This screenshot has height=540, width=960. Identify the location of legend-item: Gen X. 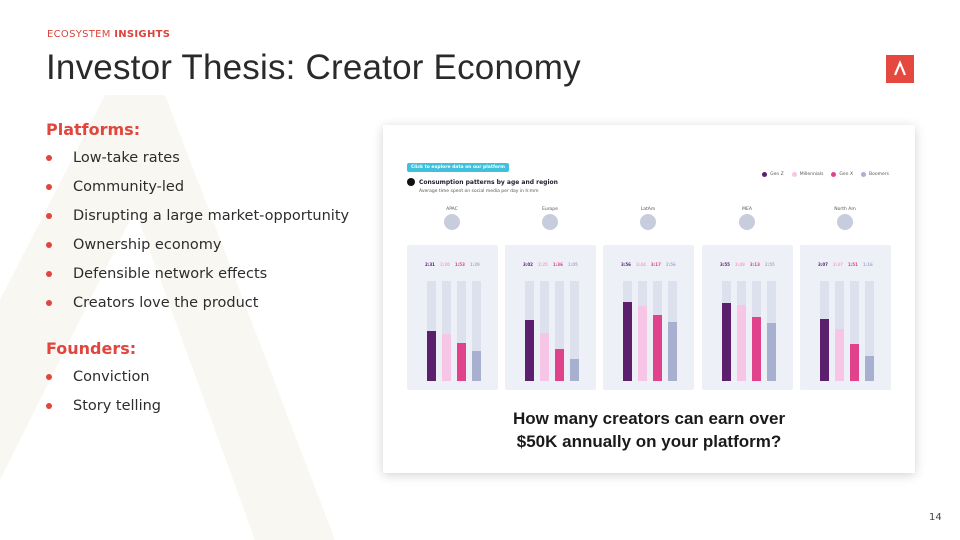
(842, 174).